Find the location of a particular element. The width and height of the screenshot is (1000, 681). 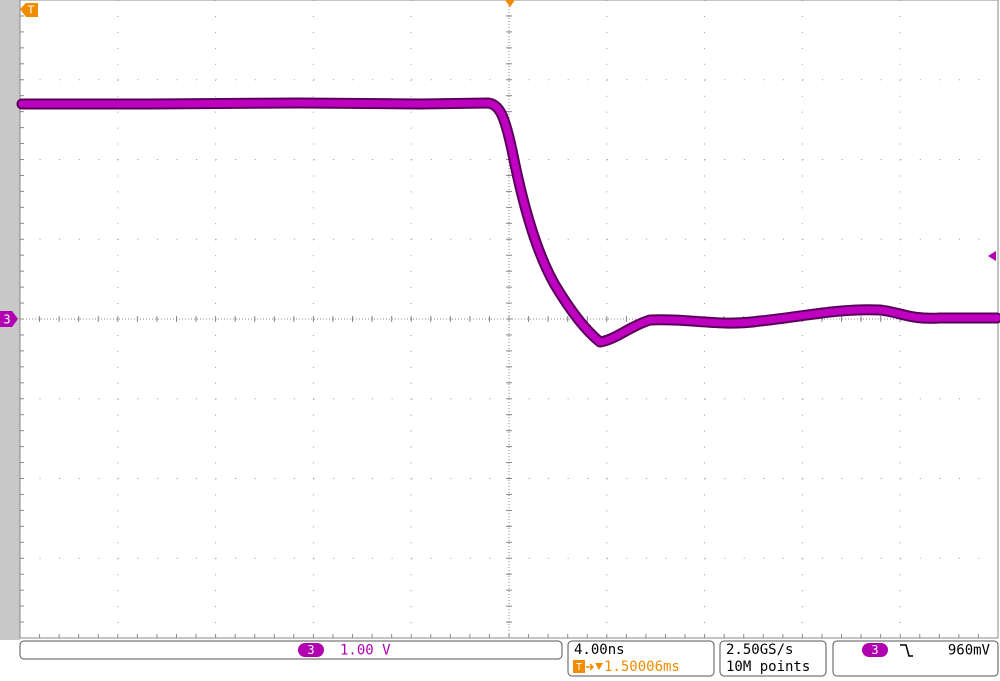

trigger-channel: 3 is located at coordinates (874, 650).